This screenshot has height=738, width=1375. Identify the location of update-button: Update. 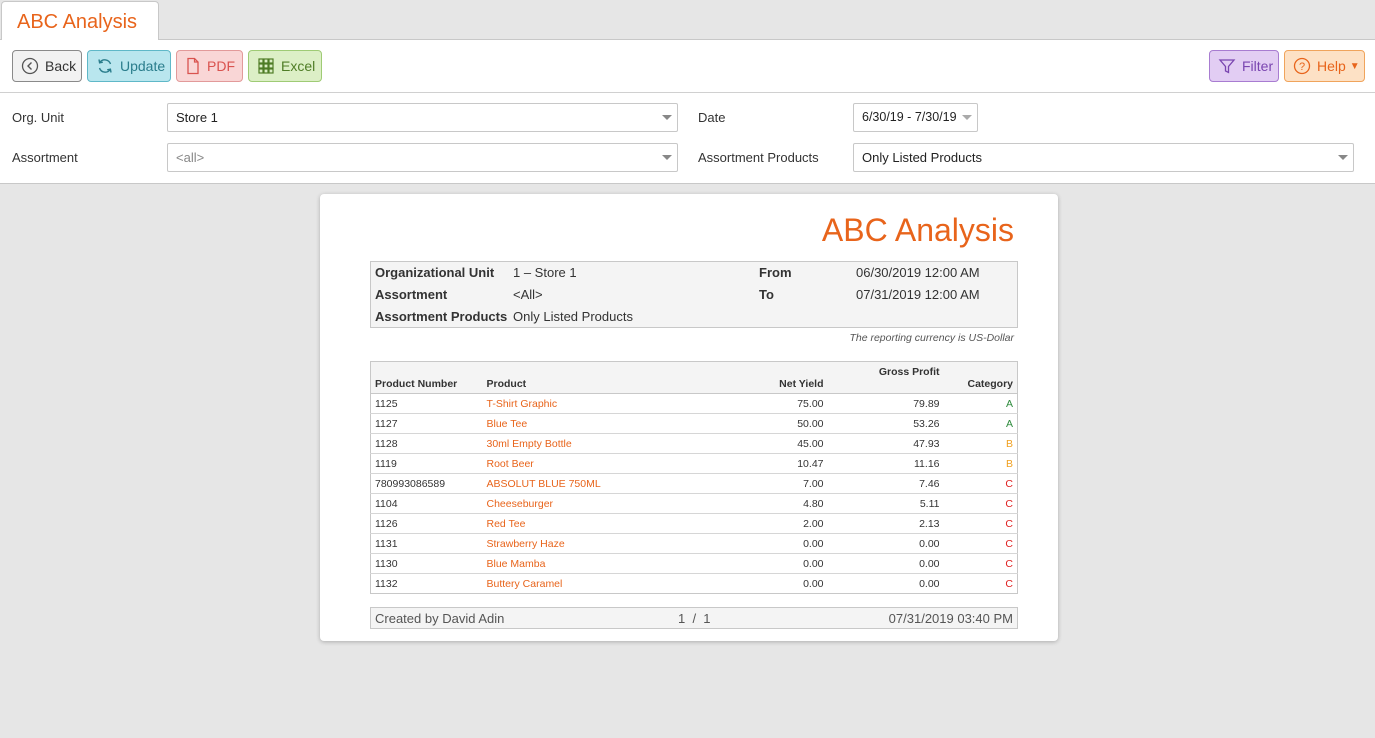
(129, 66).